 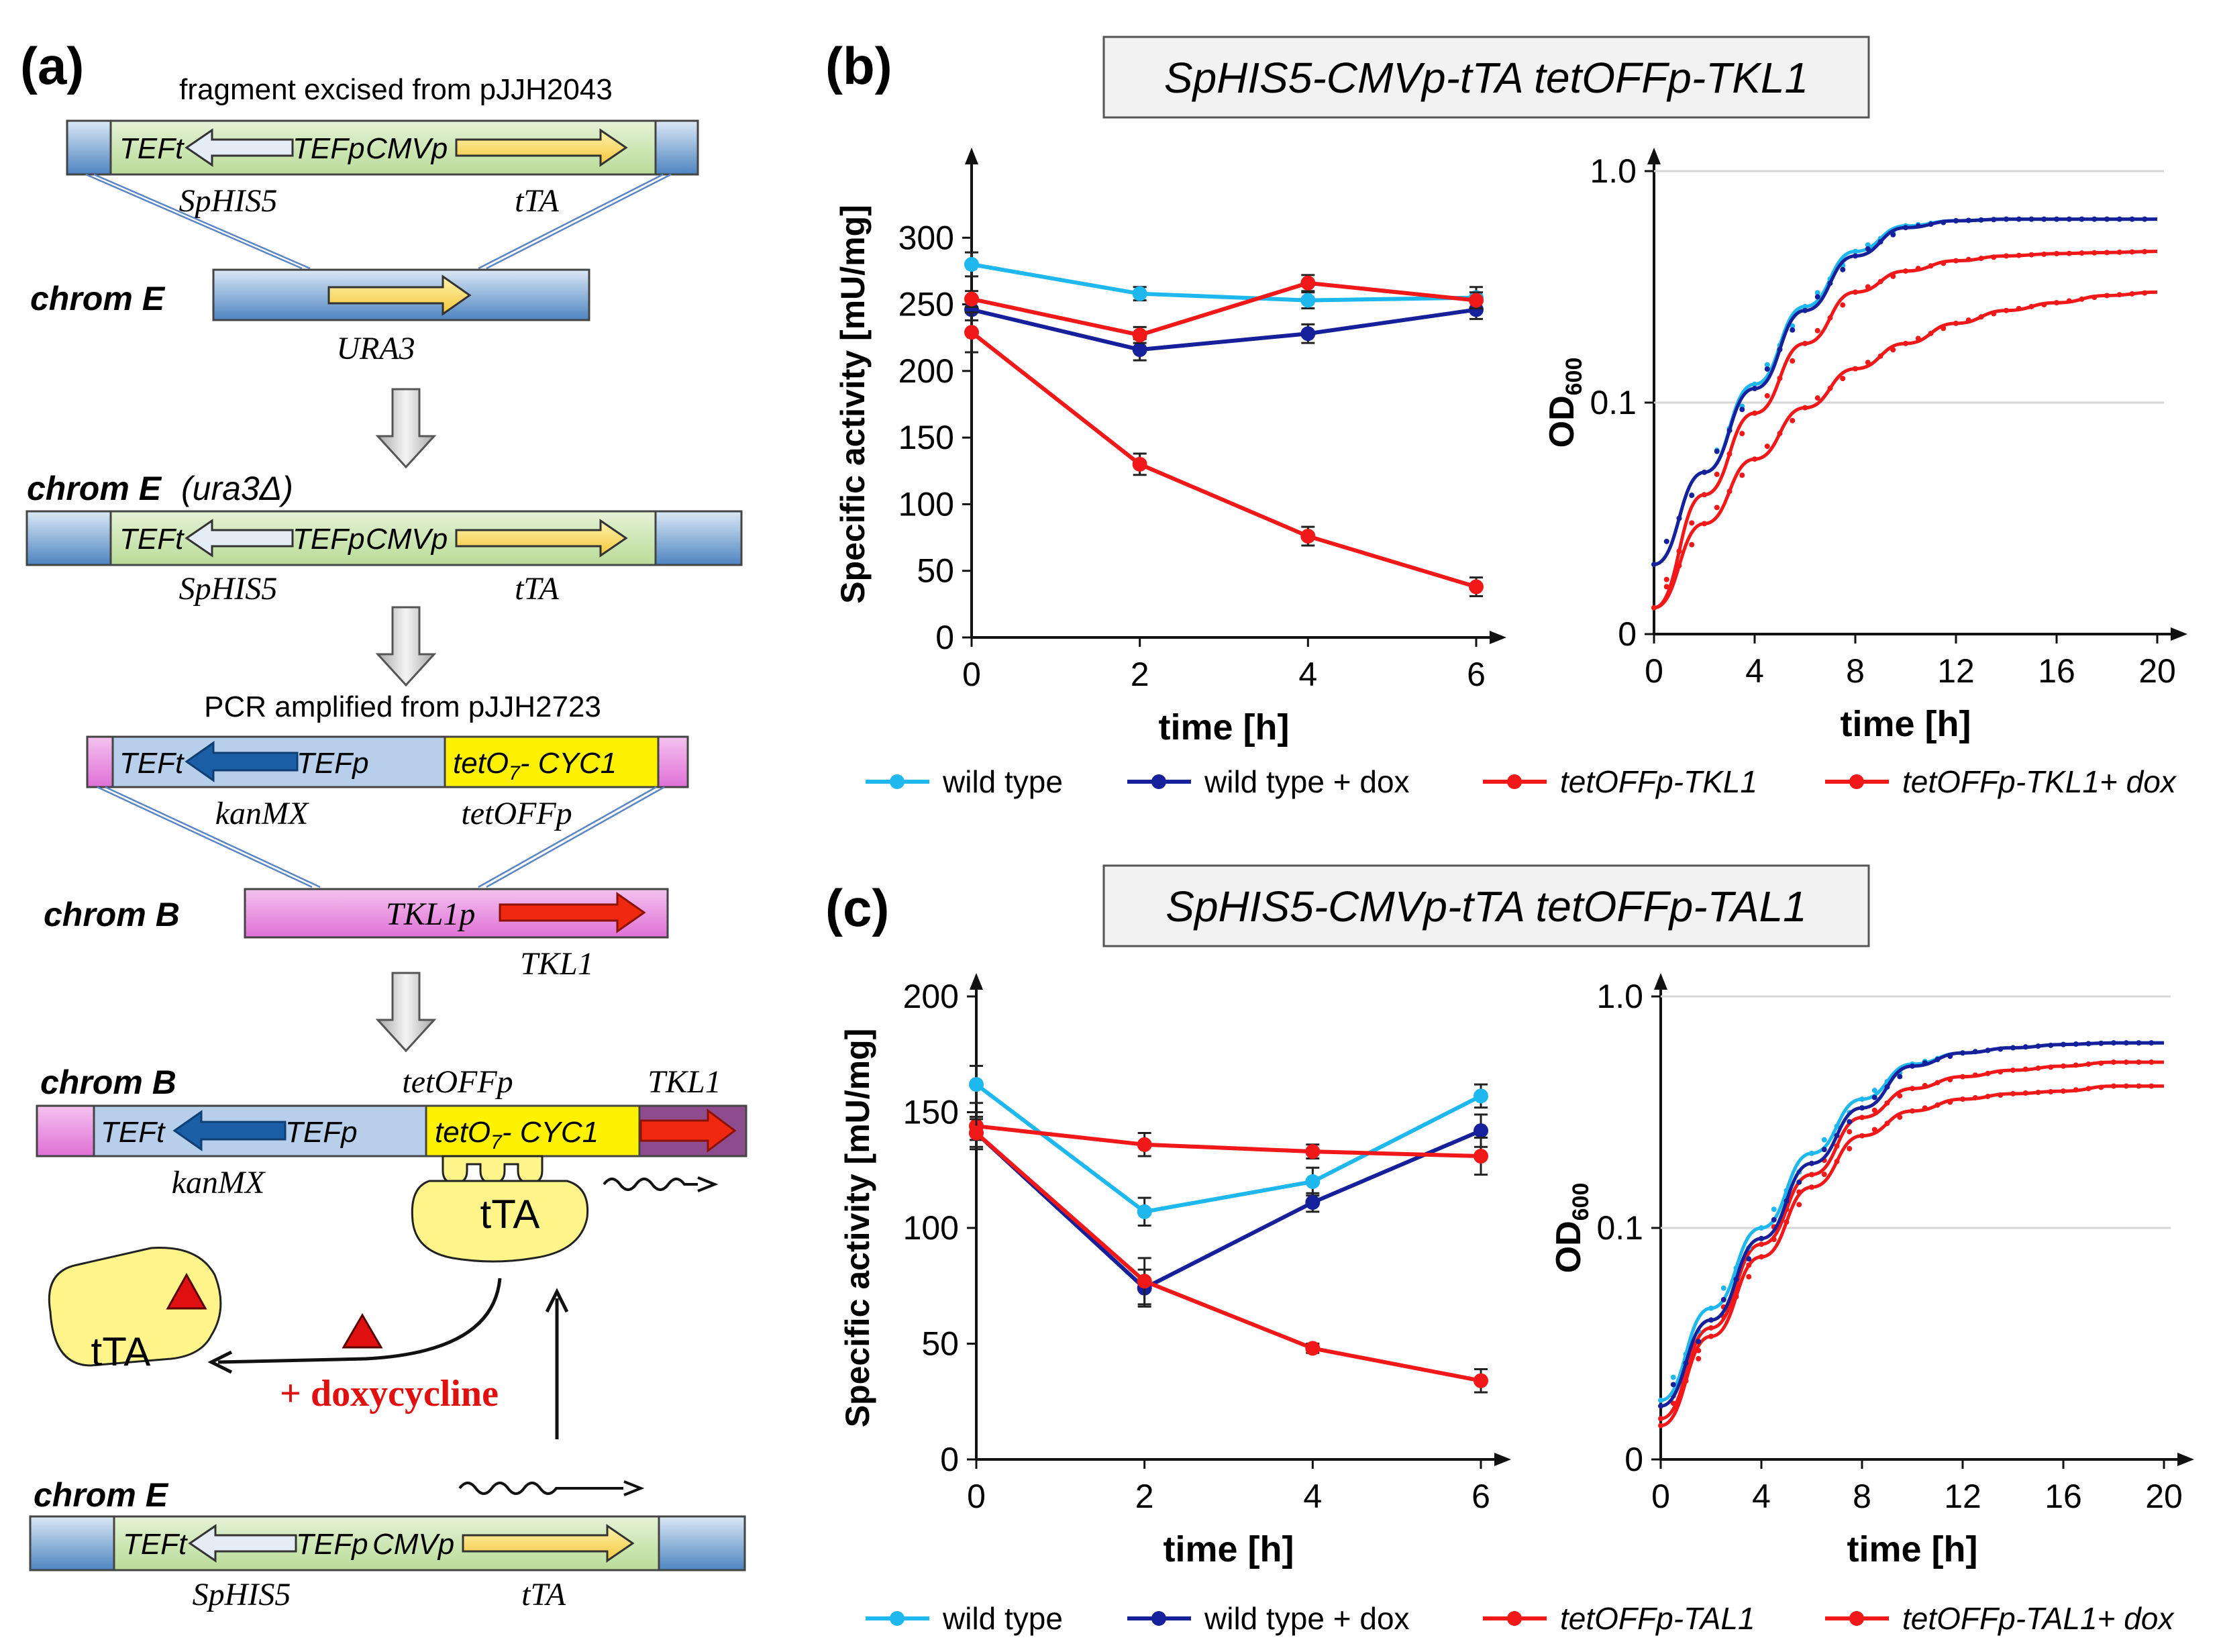 I want to click on legend-marker, so click(x=1856, y=781).